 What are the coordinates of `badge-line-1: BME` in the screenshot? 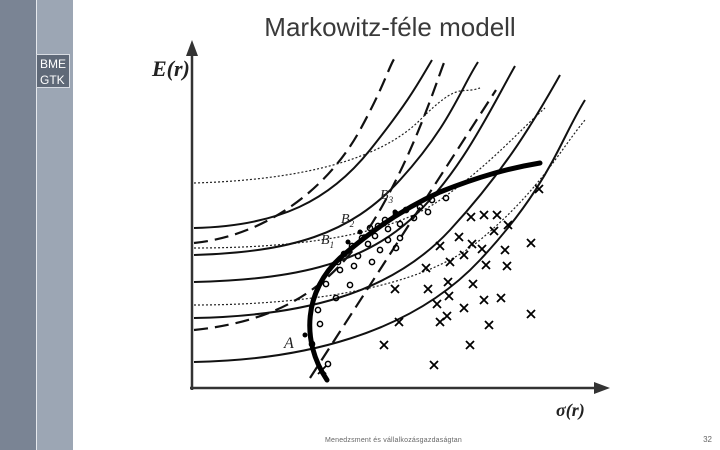 It's located at (53, 64).